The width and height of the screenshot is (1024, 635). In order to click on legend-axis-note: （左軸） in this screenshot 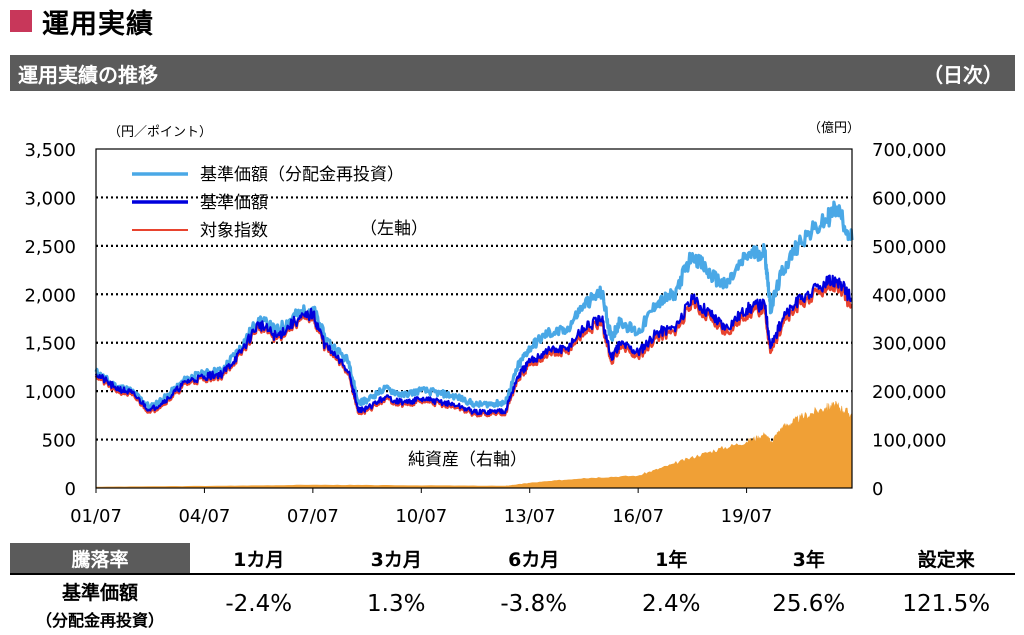, I will do `click(394, 229)`.